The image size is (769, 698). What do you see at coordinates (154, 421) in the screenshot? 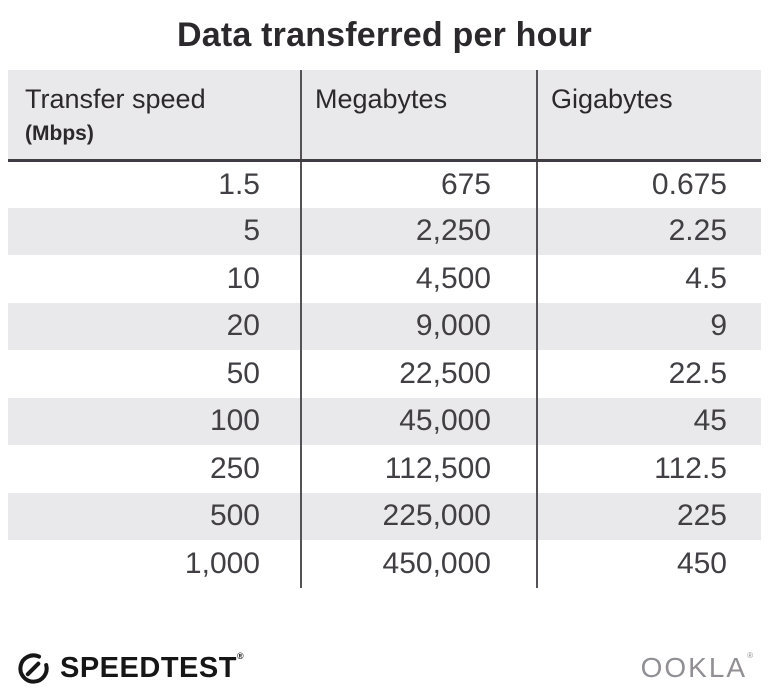
I see `cell-speed: 100` at bounding box center [154, 421].